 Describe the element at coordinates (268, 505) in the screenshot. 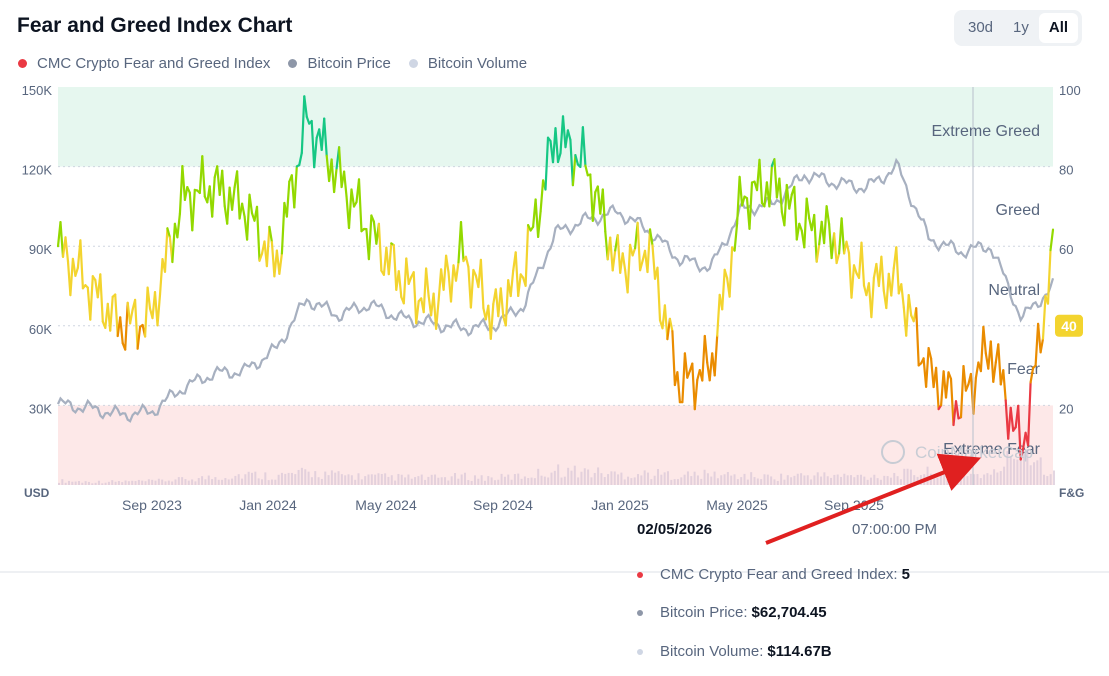

I see `x-tick-label: Jan 2024` at that location.